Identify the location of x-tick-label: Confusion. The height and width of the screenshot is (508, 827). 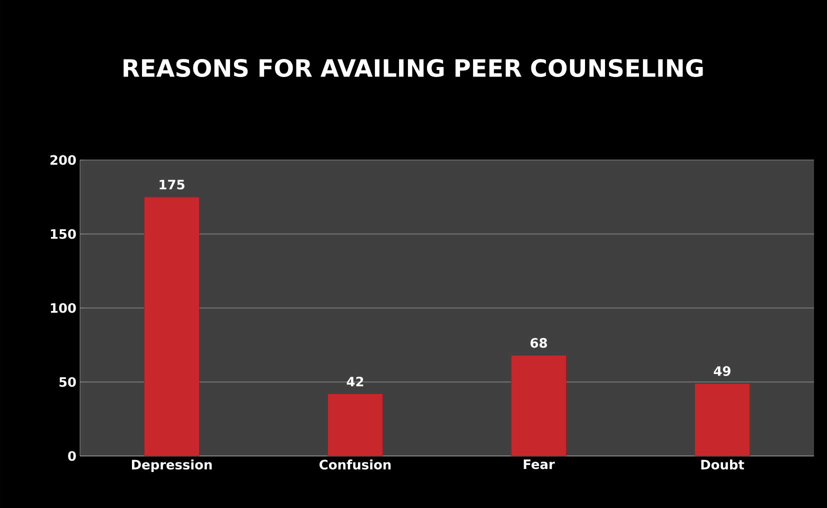
(355, 465).